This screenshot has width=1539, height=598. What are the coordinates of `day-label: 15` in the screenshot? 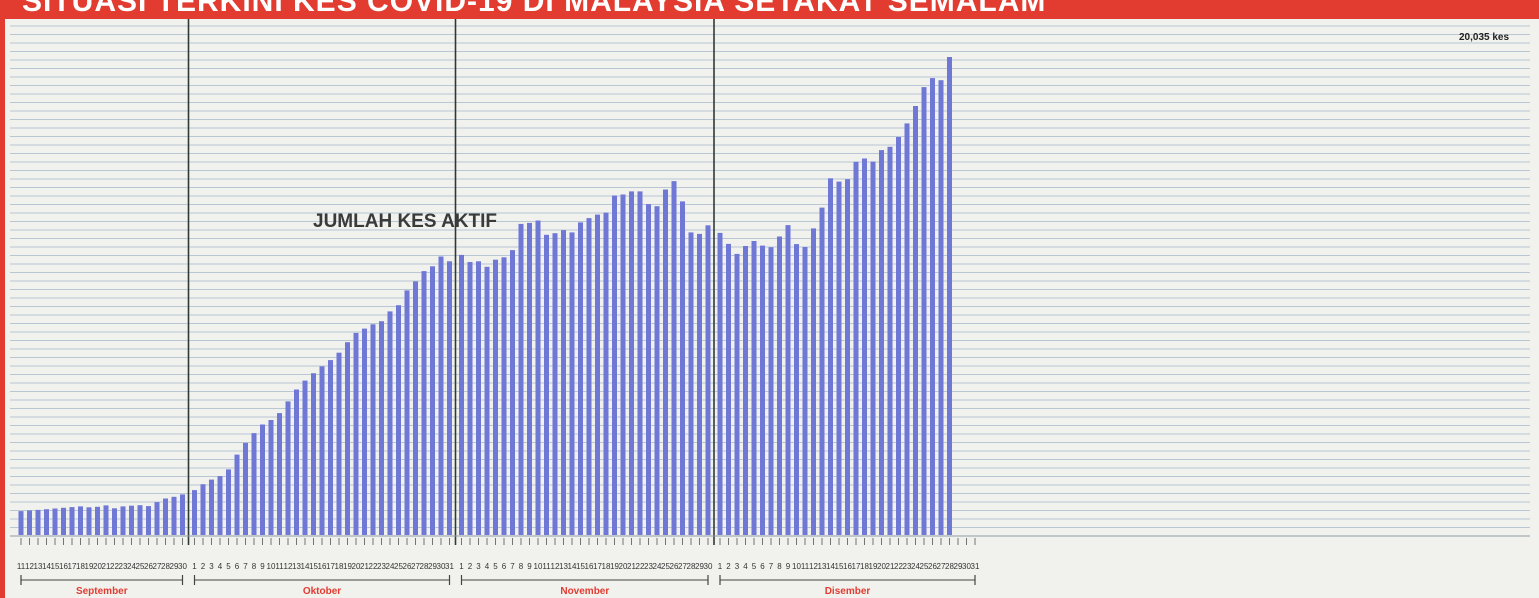 It's located at (313, 566).